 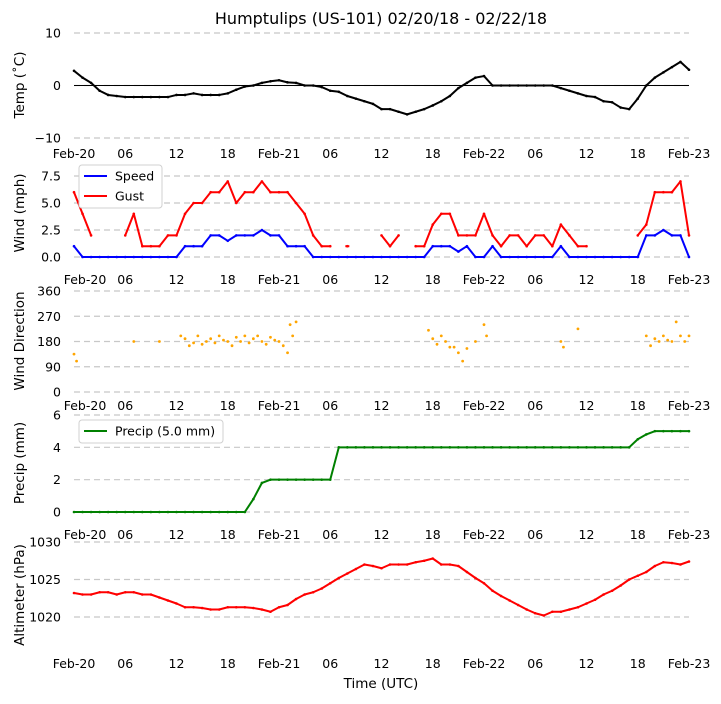 I want to click on y-axis-label: Wind Direction, so click(x=20, y=340).